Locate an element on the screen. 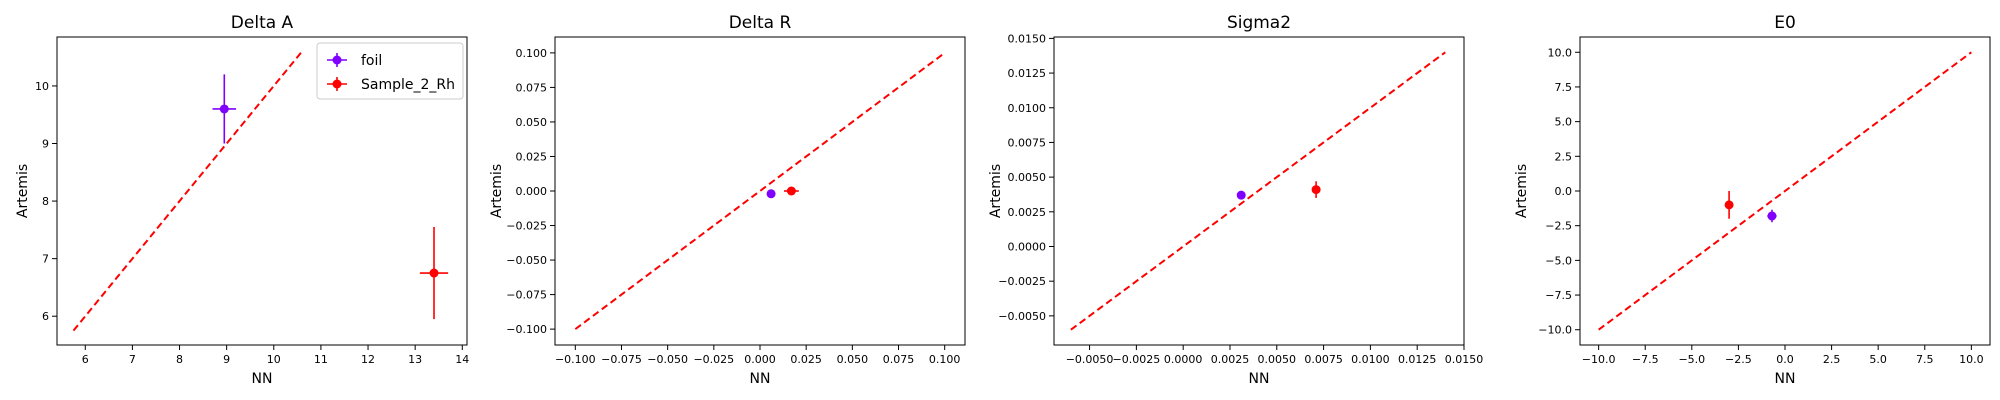 This screenshot has height=400, width=2000. x-tick-label: 0.0125 is located at coordinates (1417, 359).